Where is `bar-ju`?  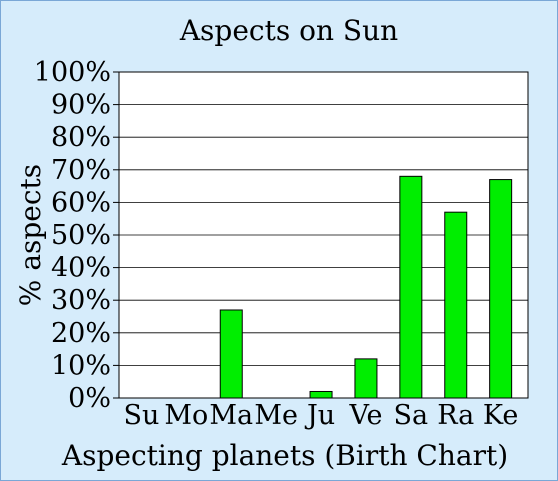
bar-ju is located at coordinates (321, 394).